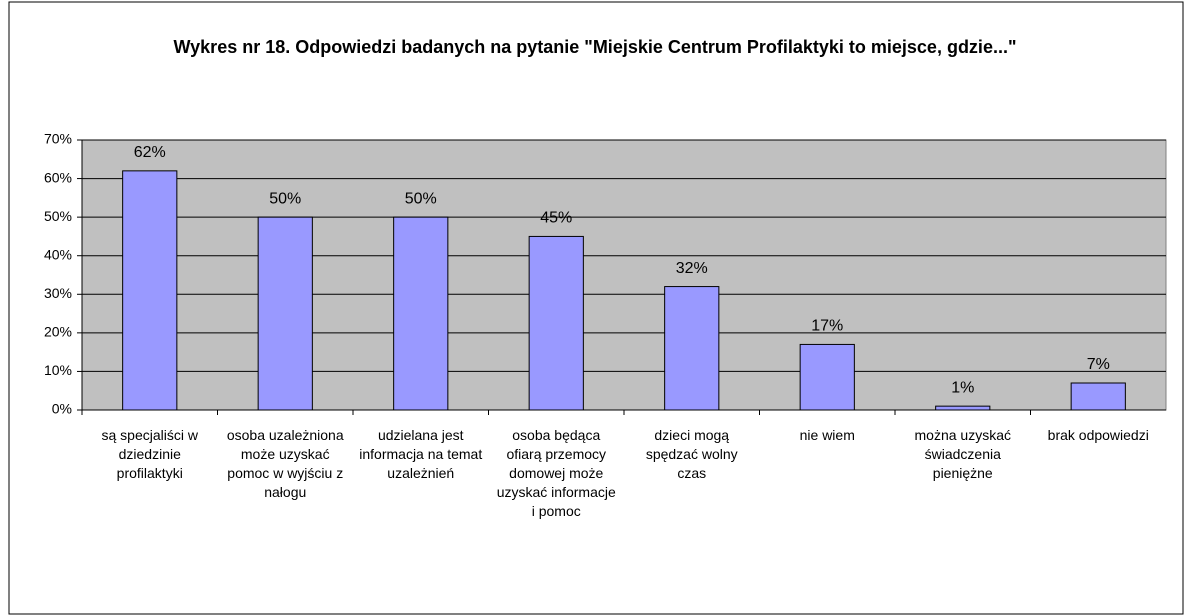 The height and width of the screenshot is (615, 1191). What do you see at coordinates (827, 435) in the screenshot?
I see `x-tick-label: nie wiem` at bounding box center [827, 435].